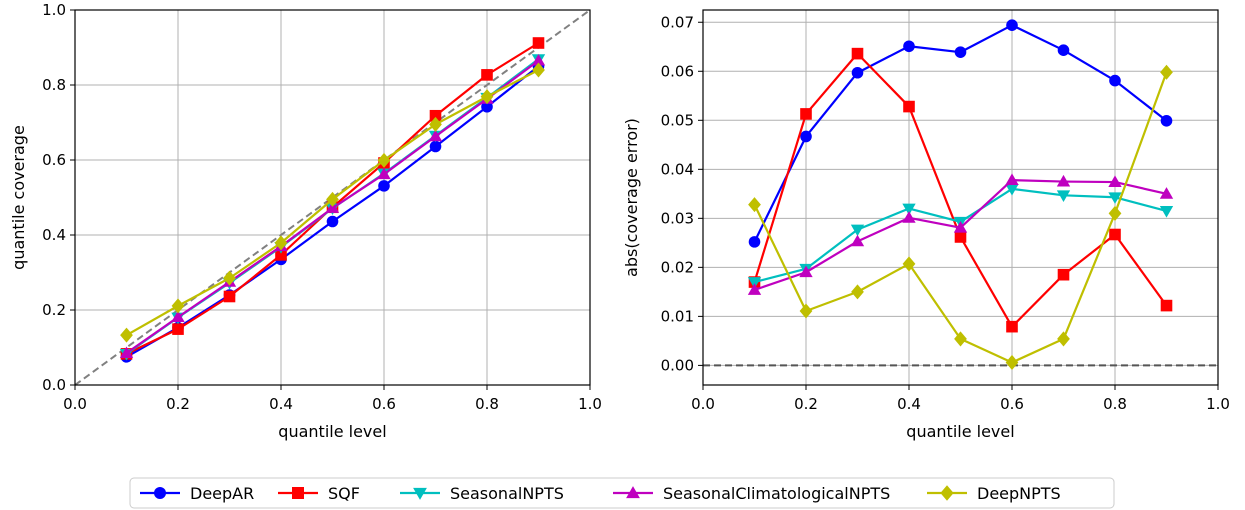  What do you see at coordinates (507, 493) in the screenshot?
I see `legend-label: SeasonalNPTS` at bounding box center [507, 493].